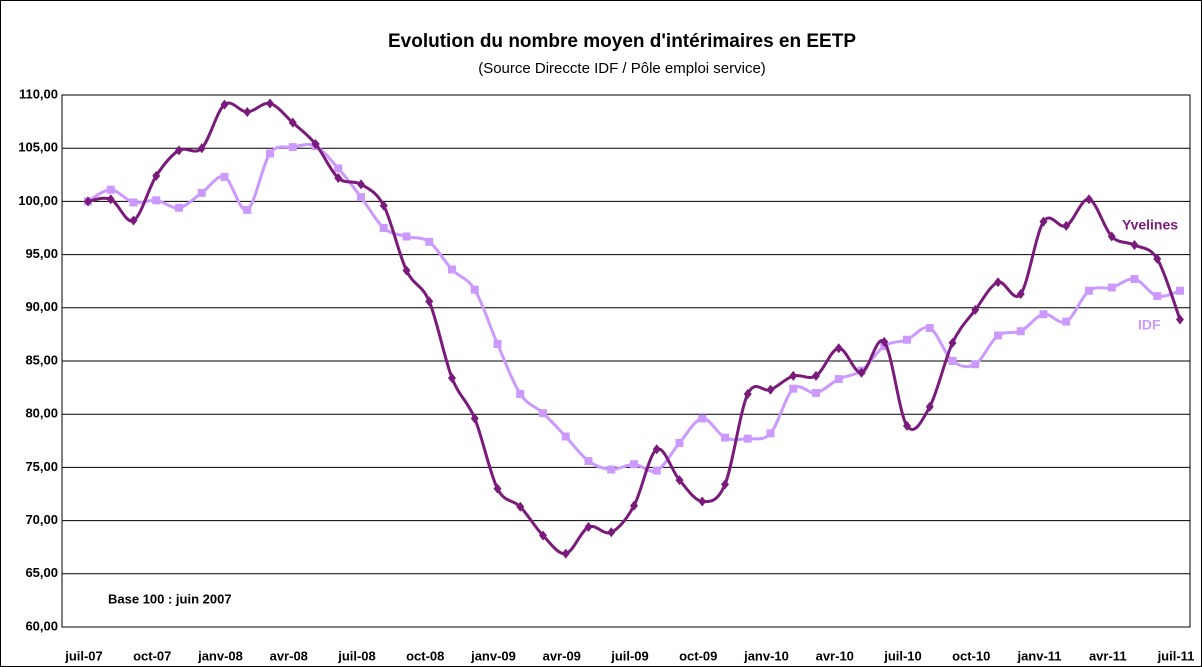  Describe the element at coordinates (41, 572) in the screenshot. I see `y-tick-label: 65,00` at that location.